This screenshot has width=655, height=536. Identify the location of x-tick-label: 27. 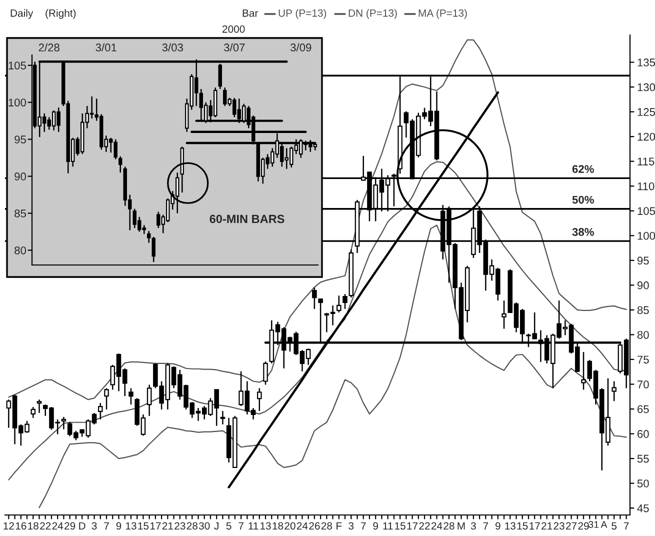
(571, 526).